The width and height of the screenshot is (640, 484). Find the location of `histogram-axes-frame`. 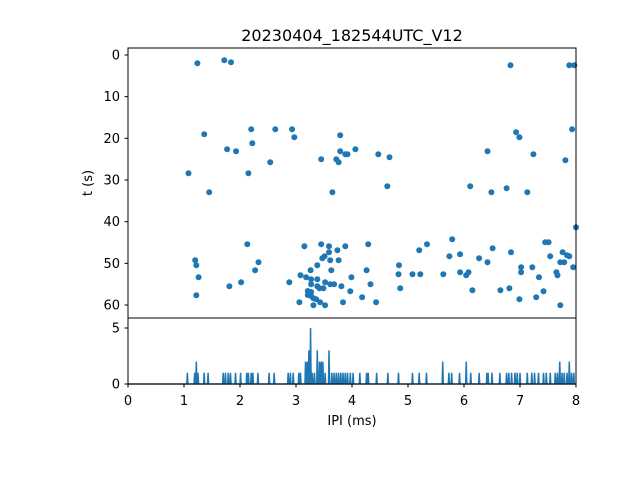

histogram-axes-frame is located at coordinates (352, 351).